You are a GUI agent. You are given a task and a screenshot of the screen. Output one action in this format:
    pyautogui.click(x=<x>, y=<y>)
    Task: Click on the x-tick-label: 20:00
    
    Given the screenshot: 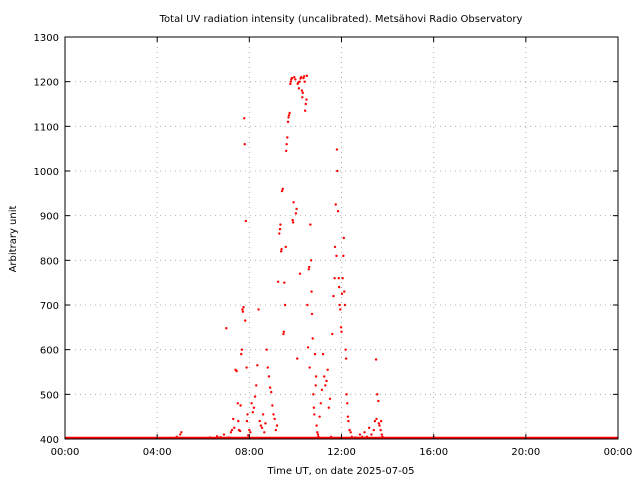 What is the action you would take?
    pyautogui.click(x=525, y=452)
    